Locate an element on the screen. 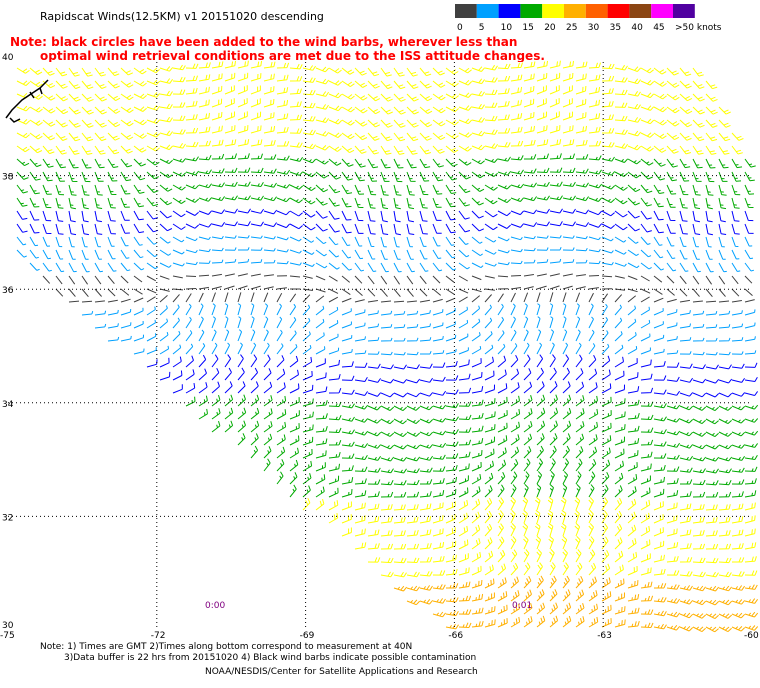 Image resolution: width=760 pixels, height=688 pixels. longitude-label: -60 is located at coordinates (751, 636).